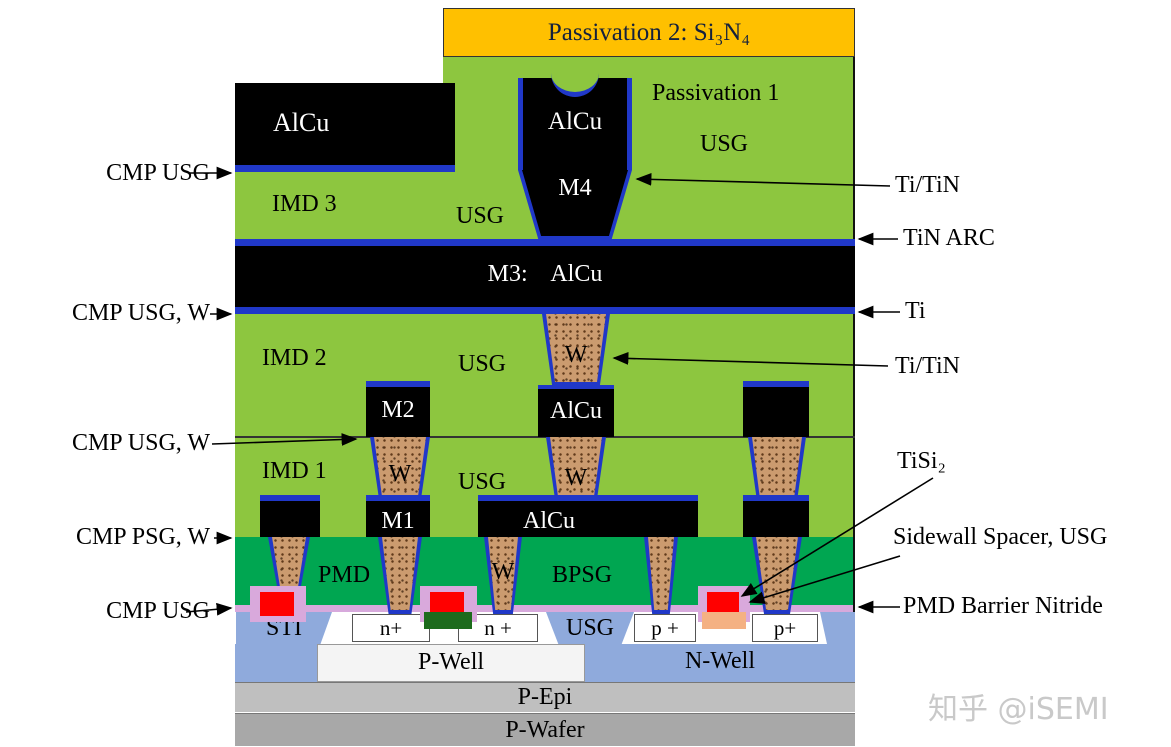 Image resolution: width=1171 pixels, height=747 pixels. I want to click on m4-alcu-block: AlCu, so click(575, 124).